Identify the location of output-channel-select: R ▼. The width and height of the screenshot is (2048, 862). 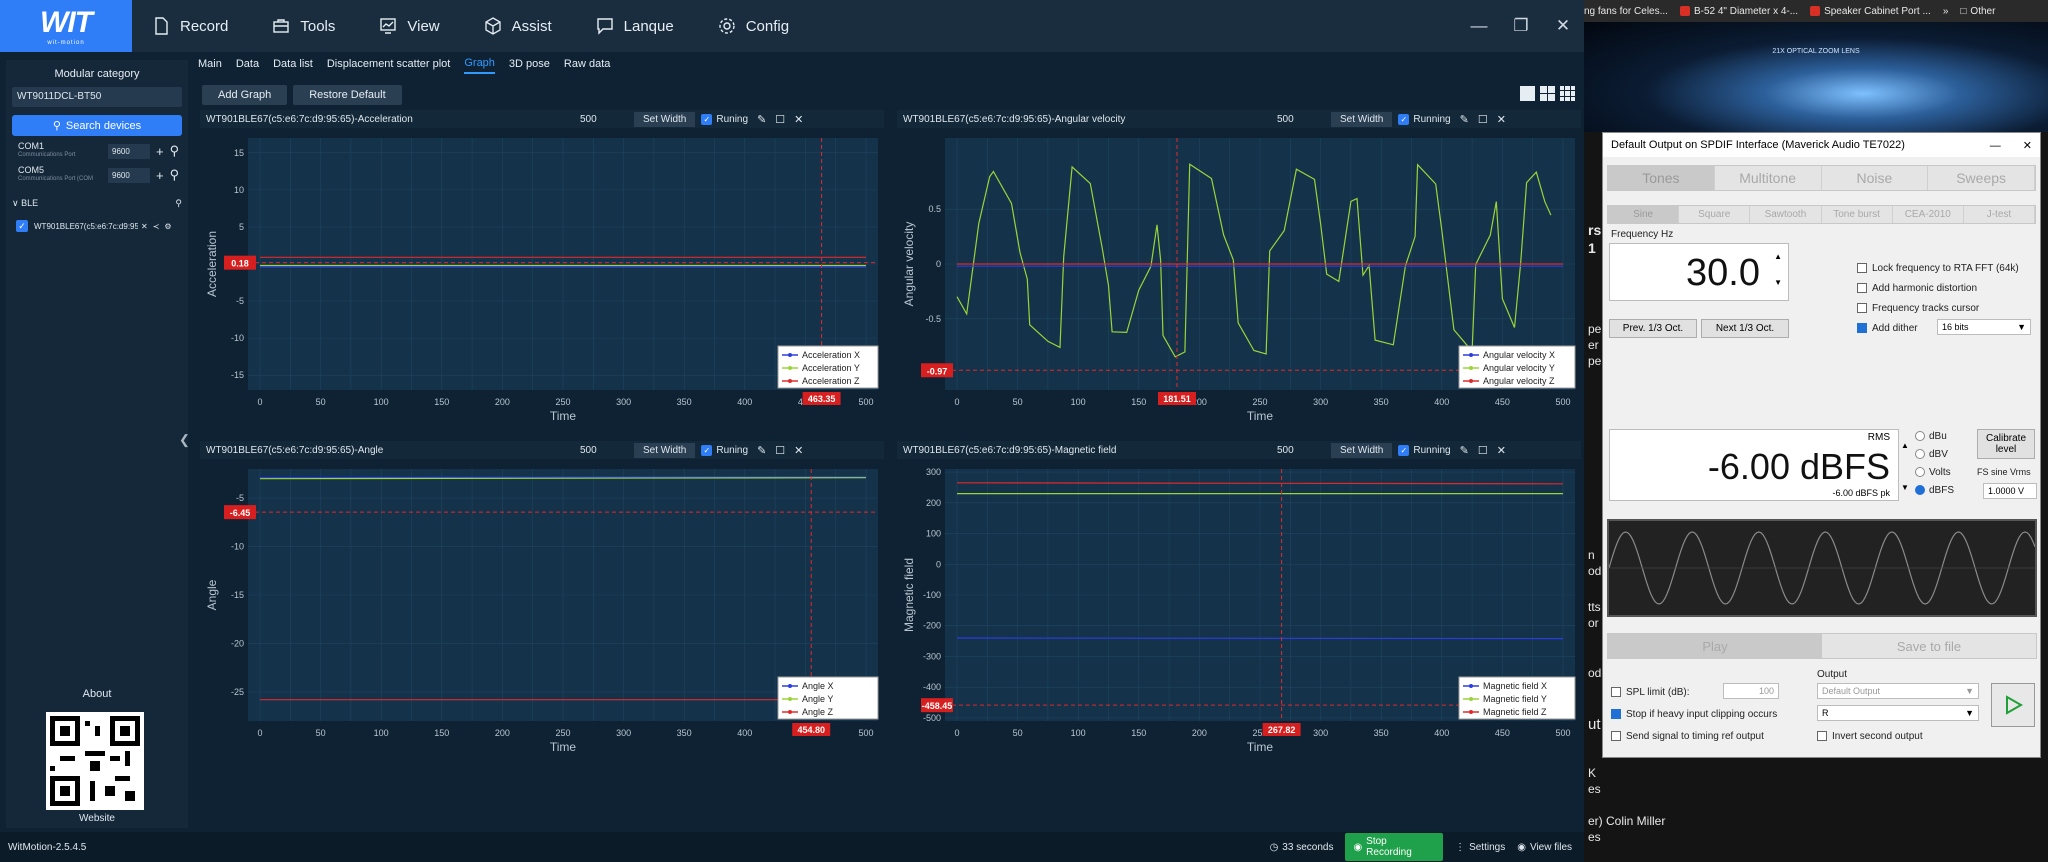
(1898, 713).